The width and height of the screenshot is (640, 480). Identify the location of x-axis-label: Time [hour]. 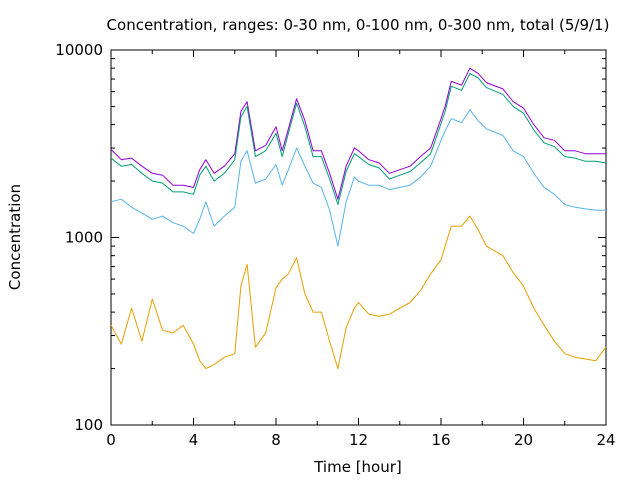
(357, 467).